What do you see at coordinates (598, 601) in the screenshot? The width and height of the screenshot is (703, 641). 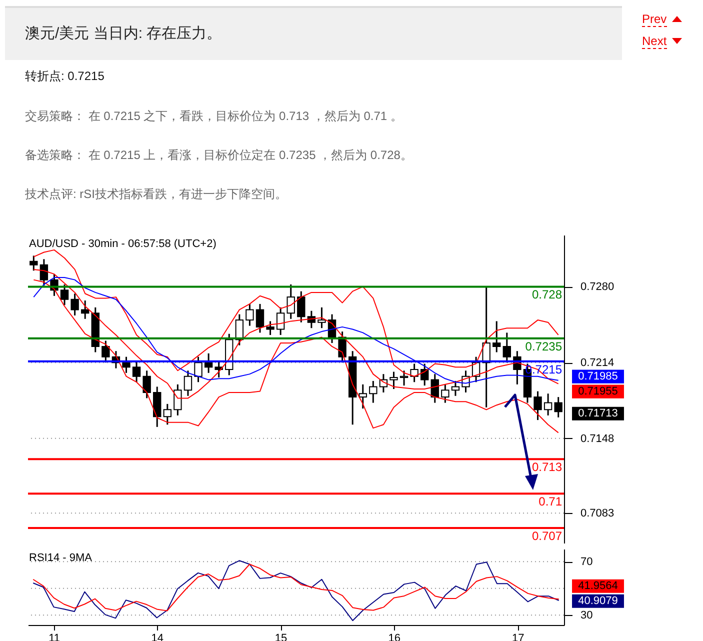 I see `data-label: 40.9079` at bounding box center [598, 601].